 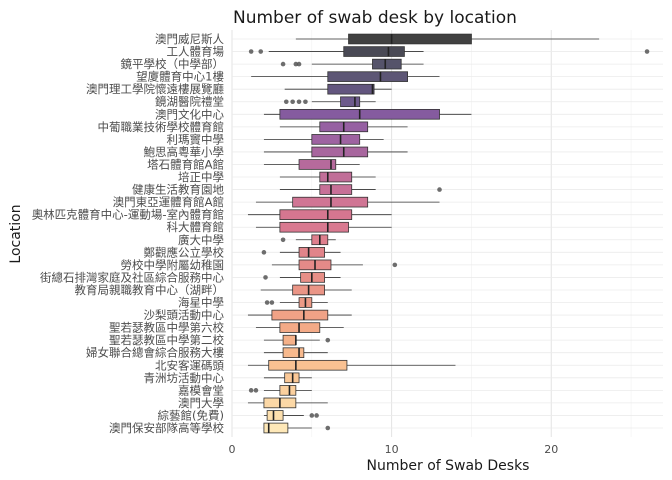 What do you see at coordinates (196, 139) in the screenshot?
I see `y-tick-label: 利瑪竇中學` at bounding box center [196, 139].